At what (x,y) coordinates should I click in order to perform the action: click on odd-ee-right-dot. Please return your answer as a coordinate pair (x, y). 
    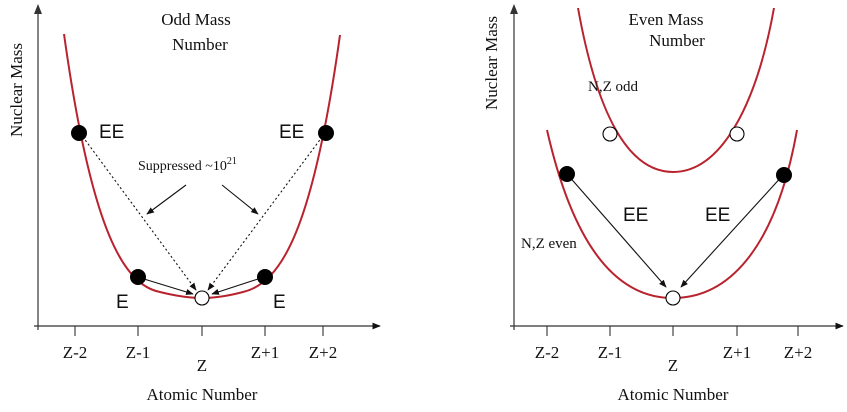
    Looking at the image, I should click on (326, 133).